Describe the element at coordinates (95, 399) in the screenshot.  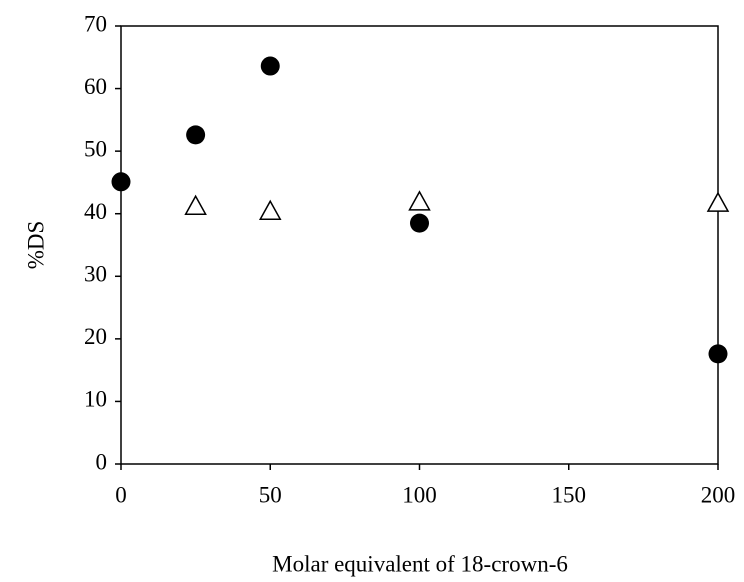
I see `y-tick-label: 10` at that location.